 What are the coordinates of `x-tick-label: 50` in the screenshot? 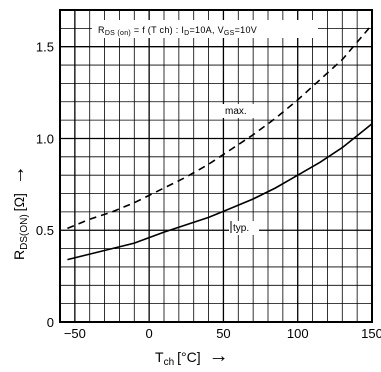 It's located at (223, 333).